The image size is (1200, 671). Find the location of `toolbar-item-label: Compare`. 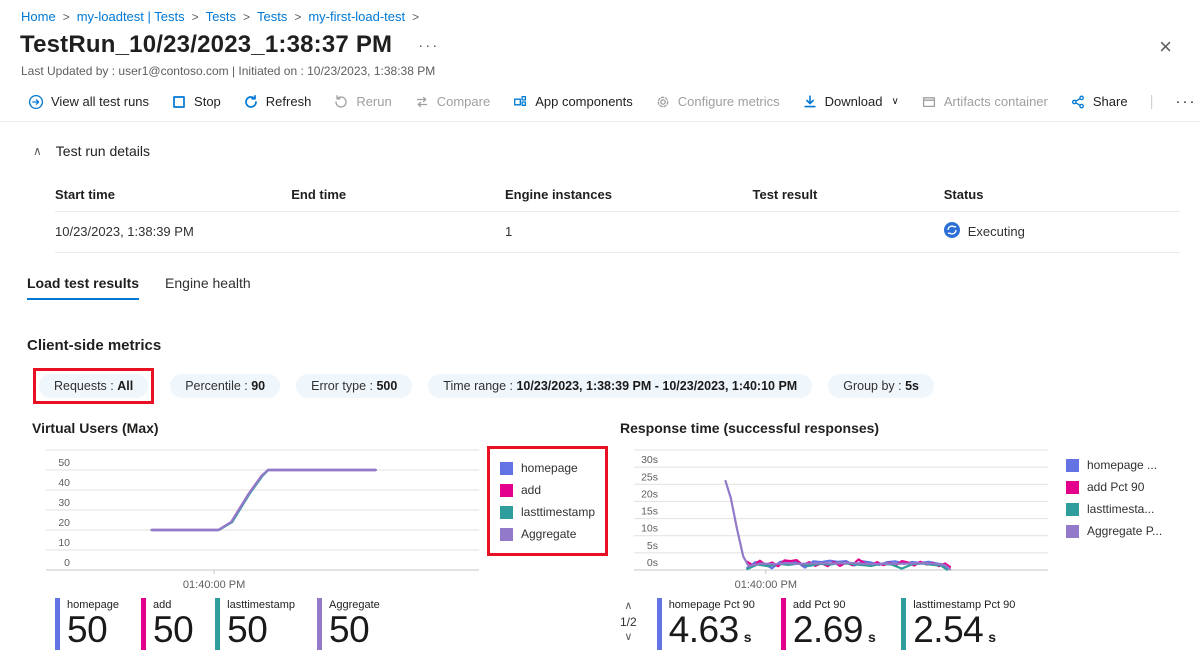

toolbar-item-label: Compare is located at coordinates (463, 101).